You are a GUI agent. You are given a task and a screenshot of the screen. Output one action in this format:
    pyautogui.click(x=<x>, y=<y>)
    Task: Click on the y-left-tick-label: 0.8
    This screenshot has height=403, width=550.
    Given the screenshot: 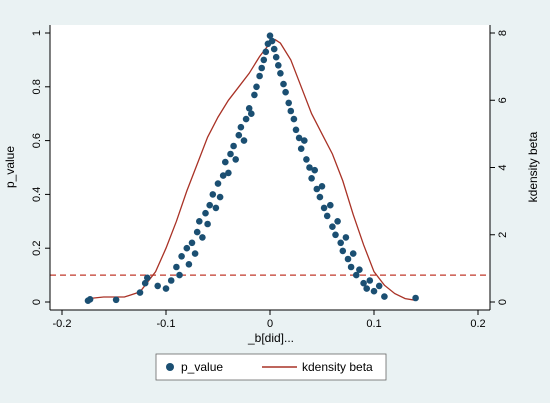 What is the action you would take?
    pyautogui.click(x=37, y=86)
    